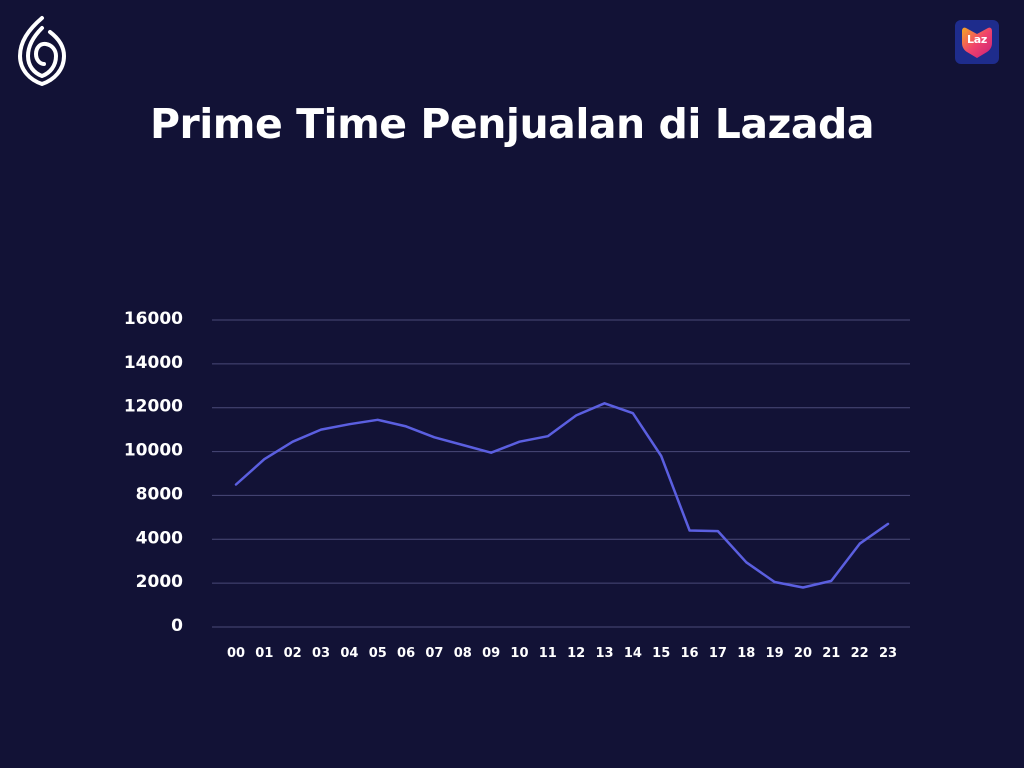  Describe the element at coordinates (775, 653) in the screenshot. I see `x-tick-label: 19` at that location.